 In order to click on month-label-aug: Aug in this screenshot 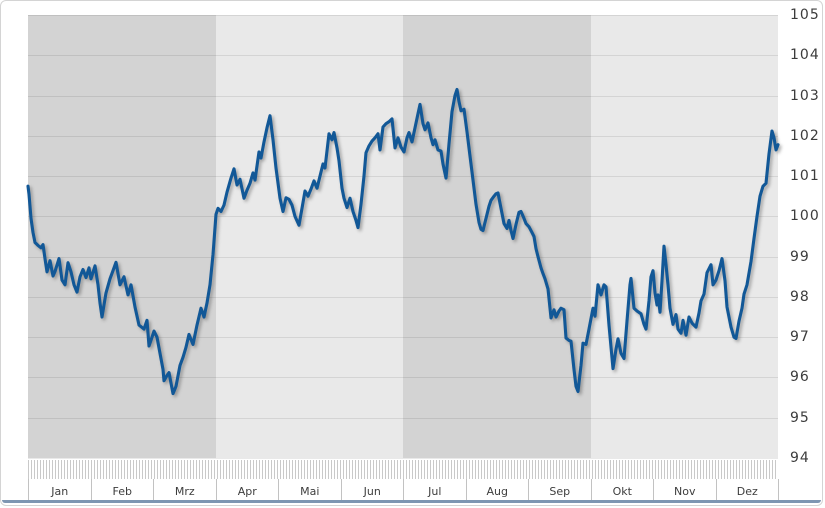, I will do `click(497, 491)`.